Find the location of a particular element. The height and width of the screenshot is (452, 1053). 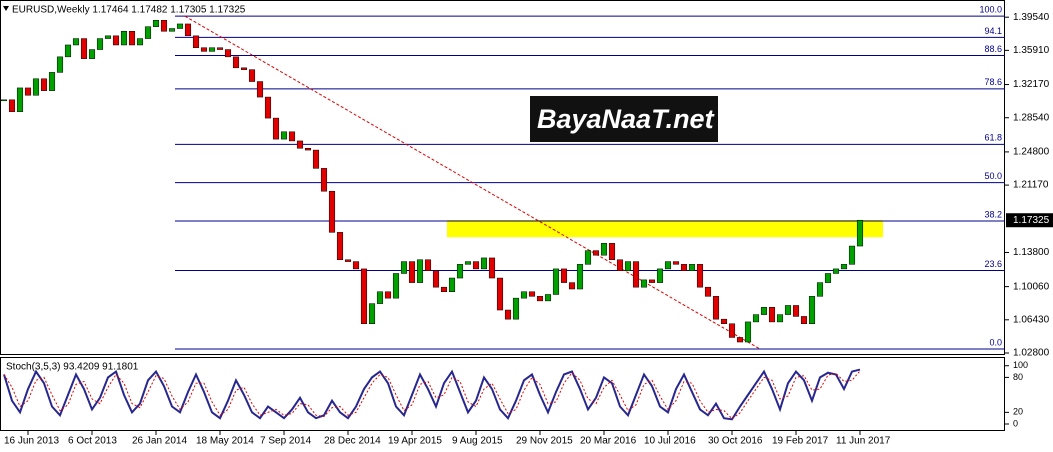

x-tick-label: 11 Jun 2017 is located at coordinates (863, 441).